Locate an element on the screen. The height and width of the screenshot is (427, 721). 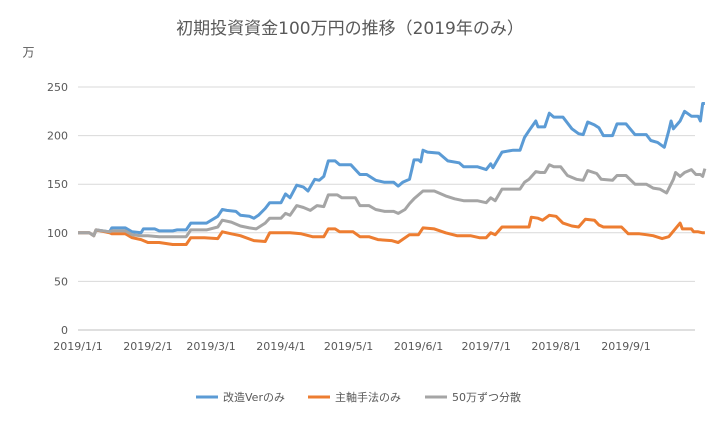
legend-label: 改造Verのみ is located at coordinates (254, 397).